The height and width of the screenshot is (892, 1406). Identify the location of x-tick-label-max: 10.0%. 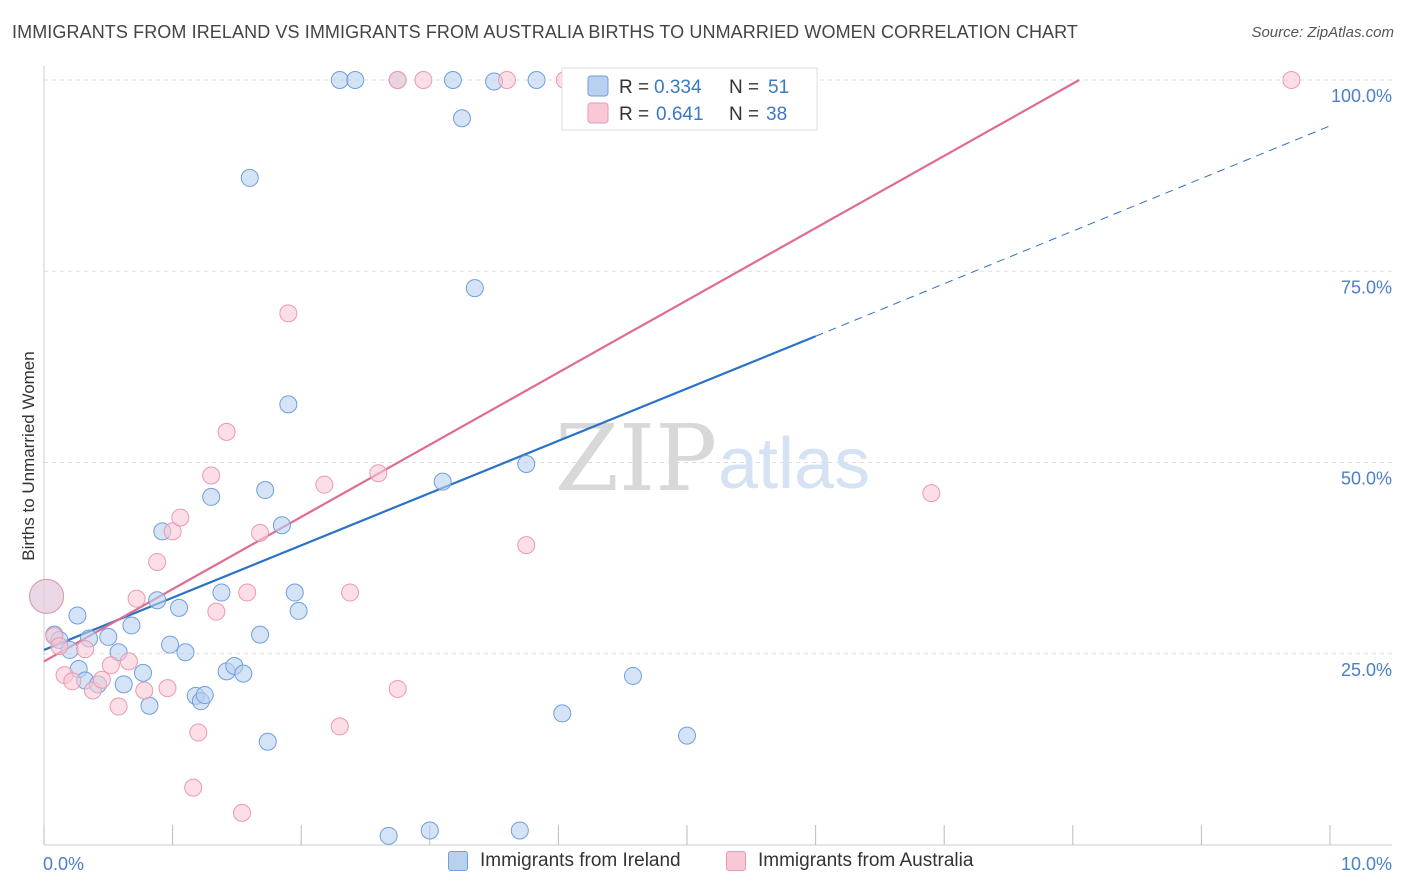
(1366, 864).